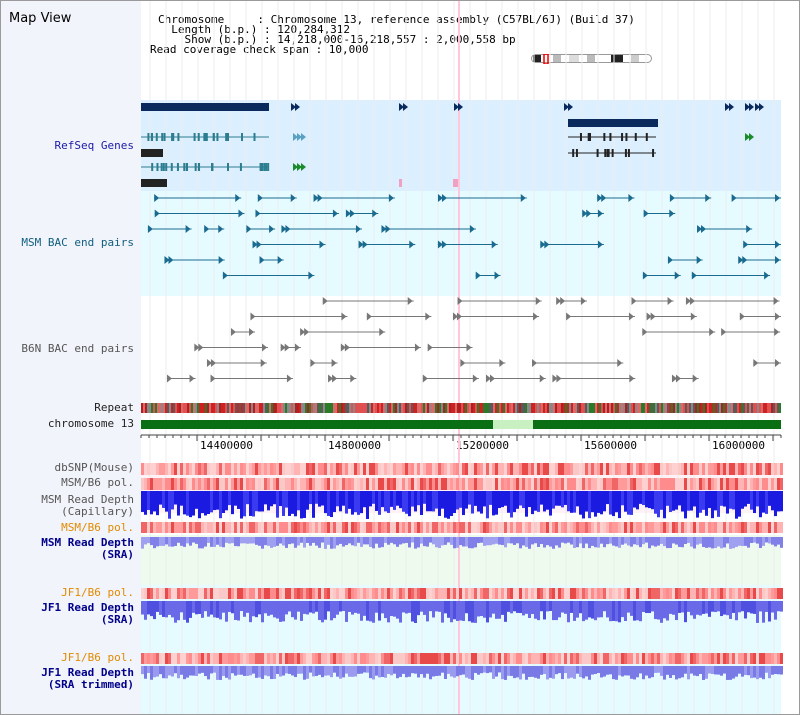 The width and height of the screenshot is (800, 715). What do you see at coordinates (97, 482) in the screenshot?
I see `track-label-msm-b6-pol-1: MSM/B6 pol.` at bounding box center [97, 482].